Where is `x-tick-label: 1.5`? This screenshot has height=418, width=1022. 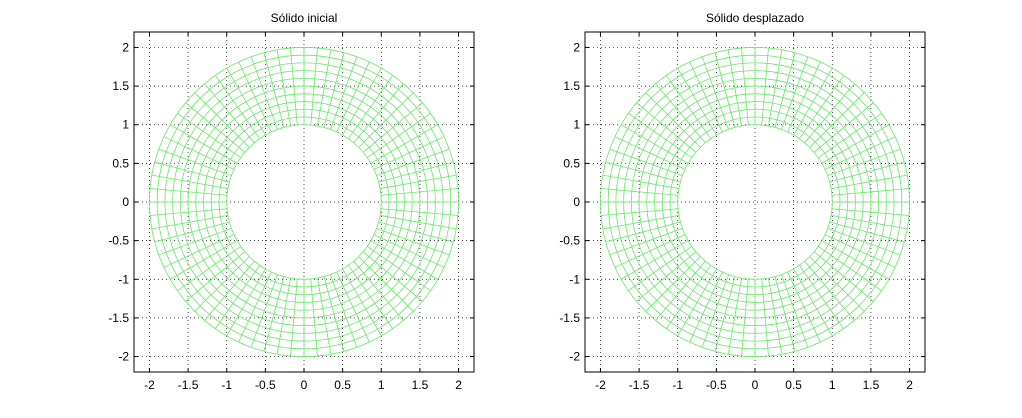 x-tick-label: 1.5 is located at coordinates (420, 385).